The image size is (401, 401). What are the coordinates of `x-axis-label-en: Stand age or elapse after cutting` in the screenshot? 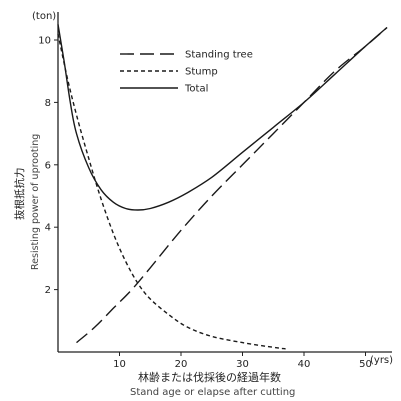 It's located at (212, 392).